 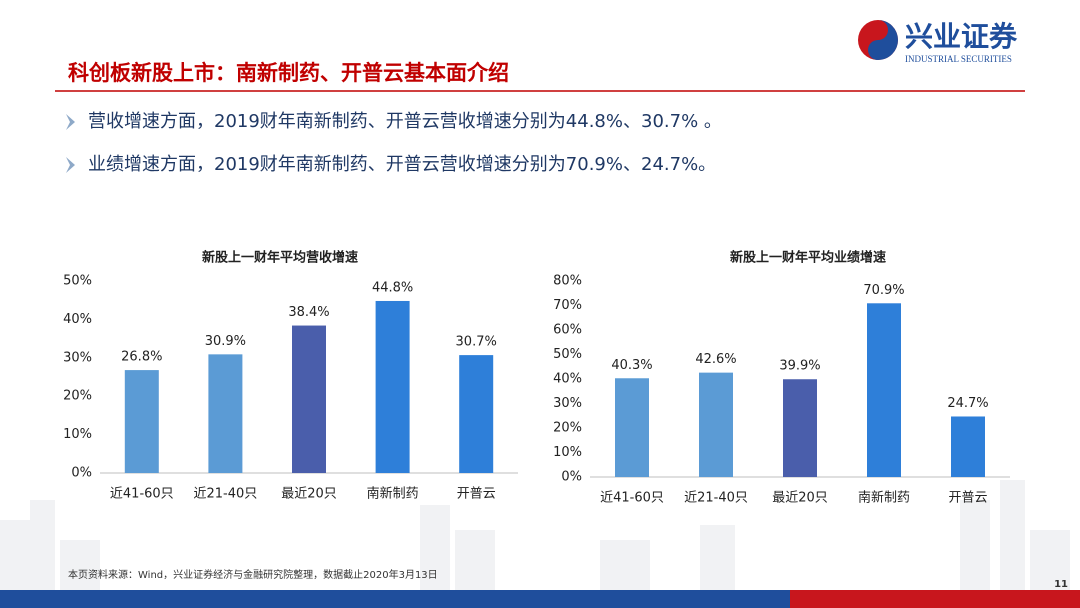 I want to click on y-tick-label: 70%, so click(x=567, y=305).